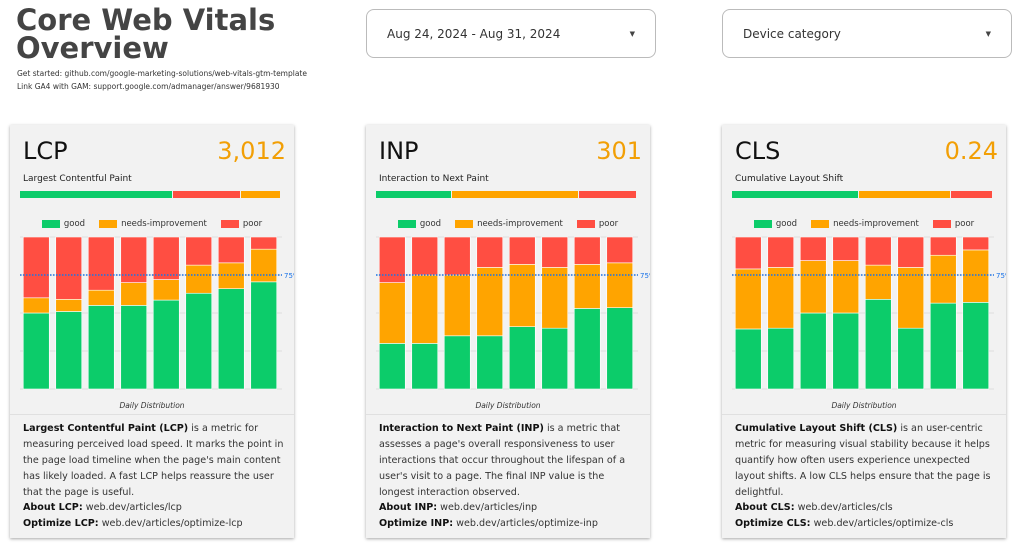 This screenshot has width=1024, height=554. What do you see at coordinates (883, 523) in the screenshot?
I see `optimize-link: web.dev/articles/optimize-cls` at bounding box center [883, 523].